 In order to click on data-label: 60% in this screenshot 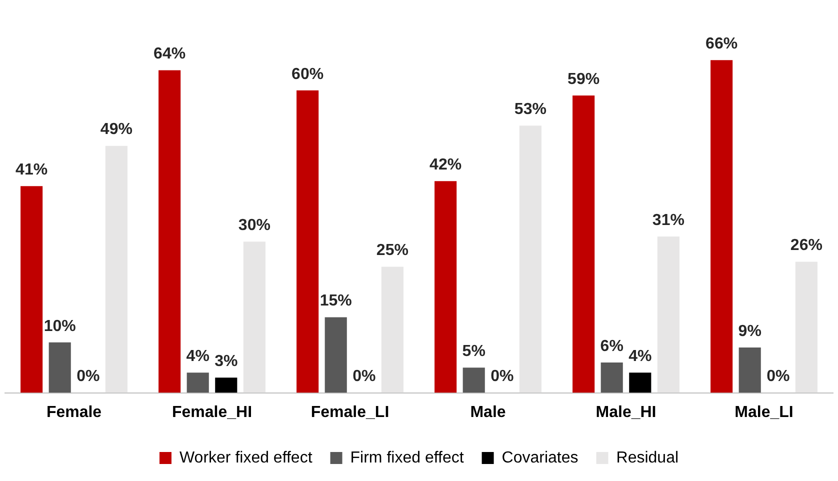, I will do `click(308, 74)`.